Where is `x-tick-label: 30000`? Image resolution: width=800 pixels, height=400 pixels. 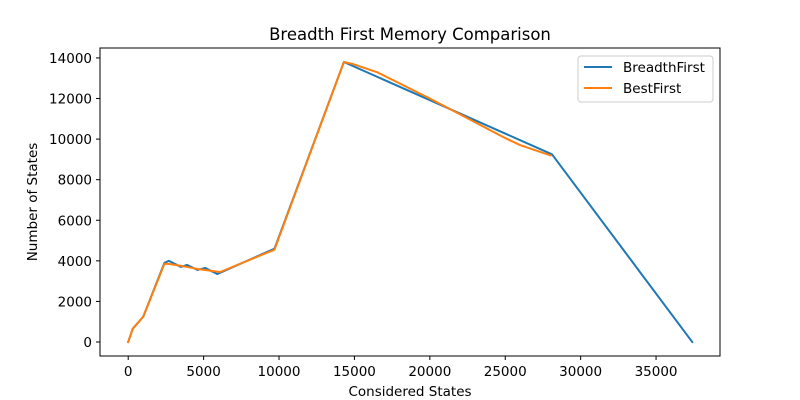 x-tick-label: 30000 is located at coordinates (580, 372).